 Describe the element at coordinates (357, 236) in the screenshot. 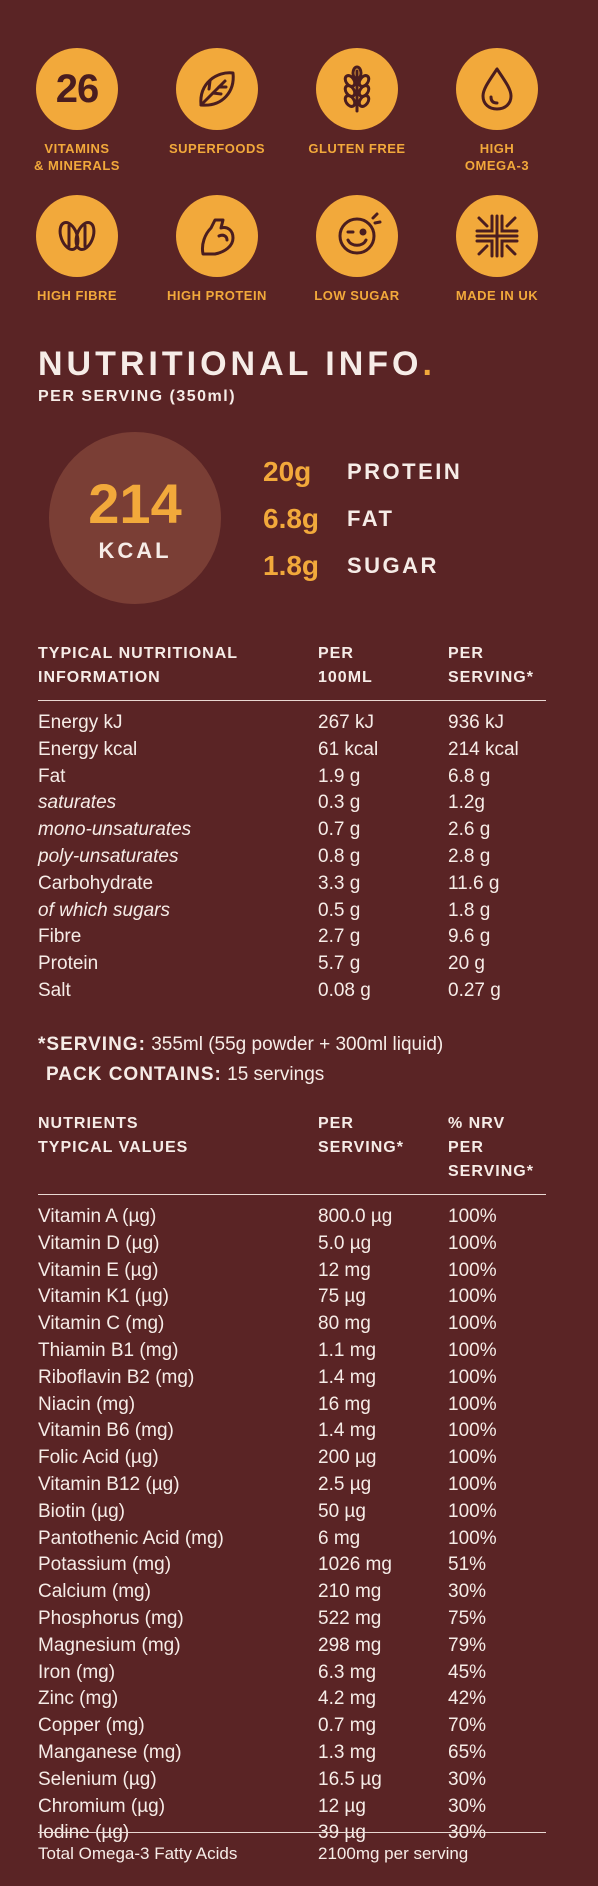

I see `winking-face-icon` at that location.